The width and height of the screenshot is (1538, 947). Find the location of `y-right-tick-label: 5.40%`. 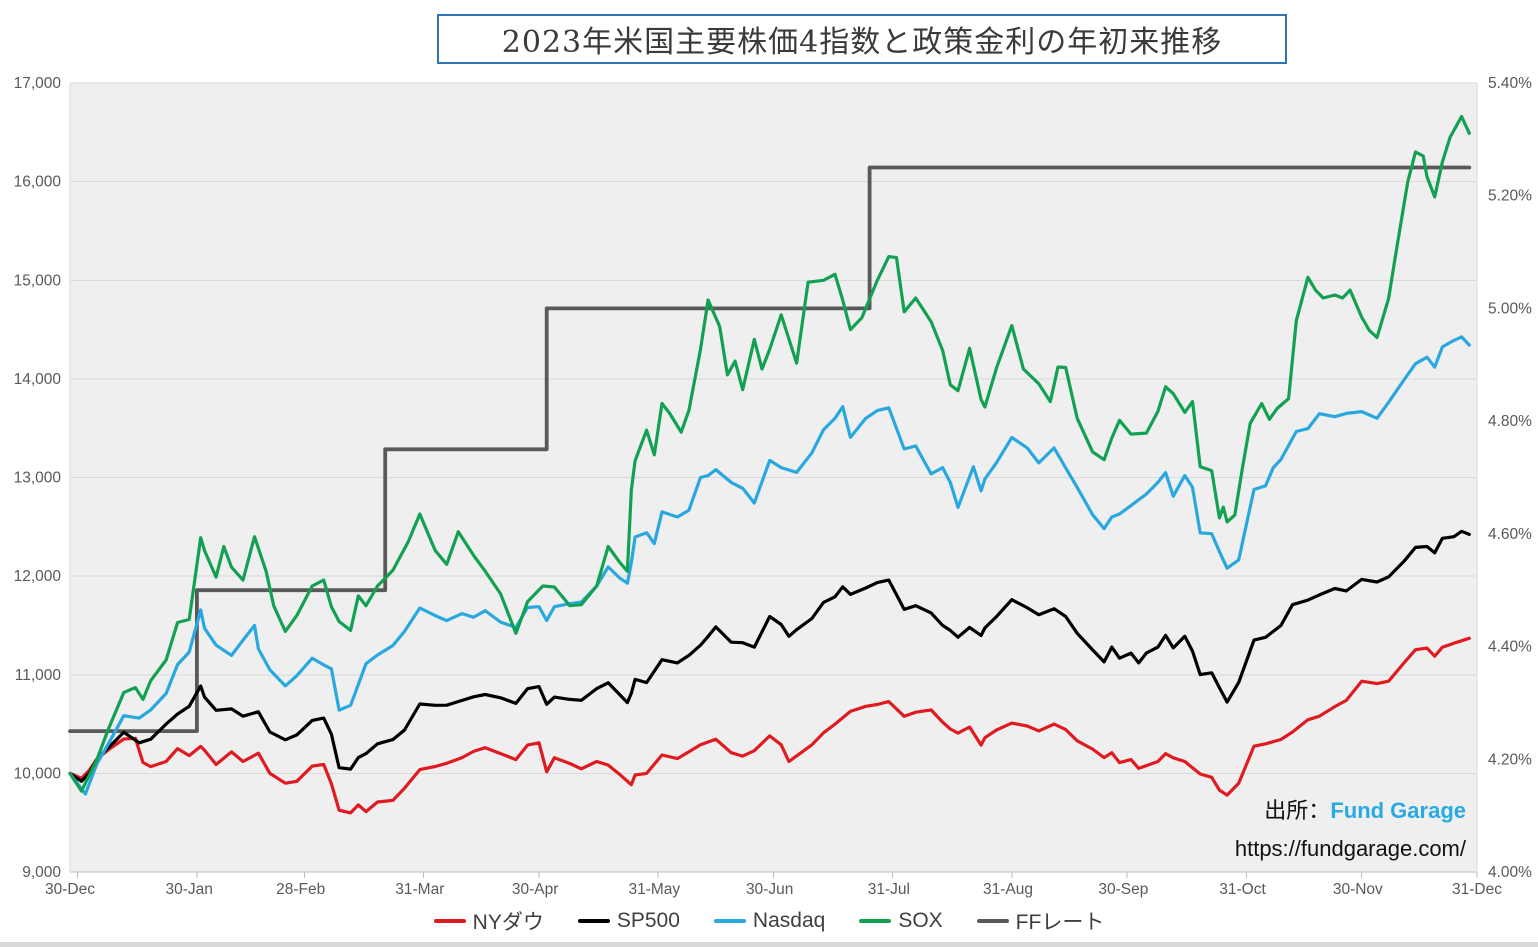

y-right-tick-label: 5.40% is located at coordinates (1510, 83).